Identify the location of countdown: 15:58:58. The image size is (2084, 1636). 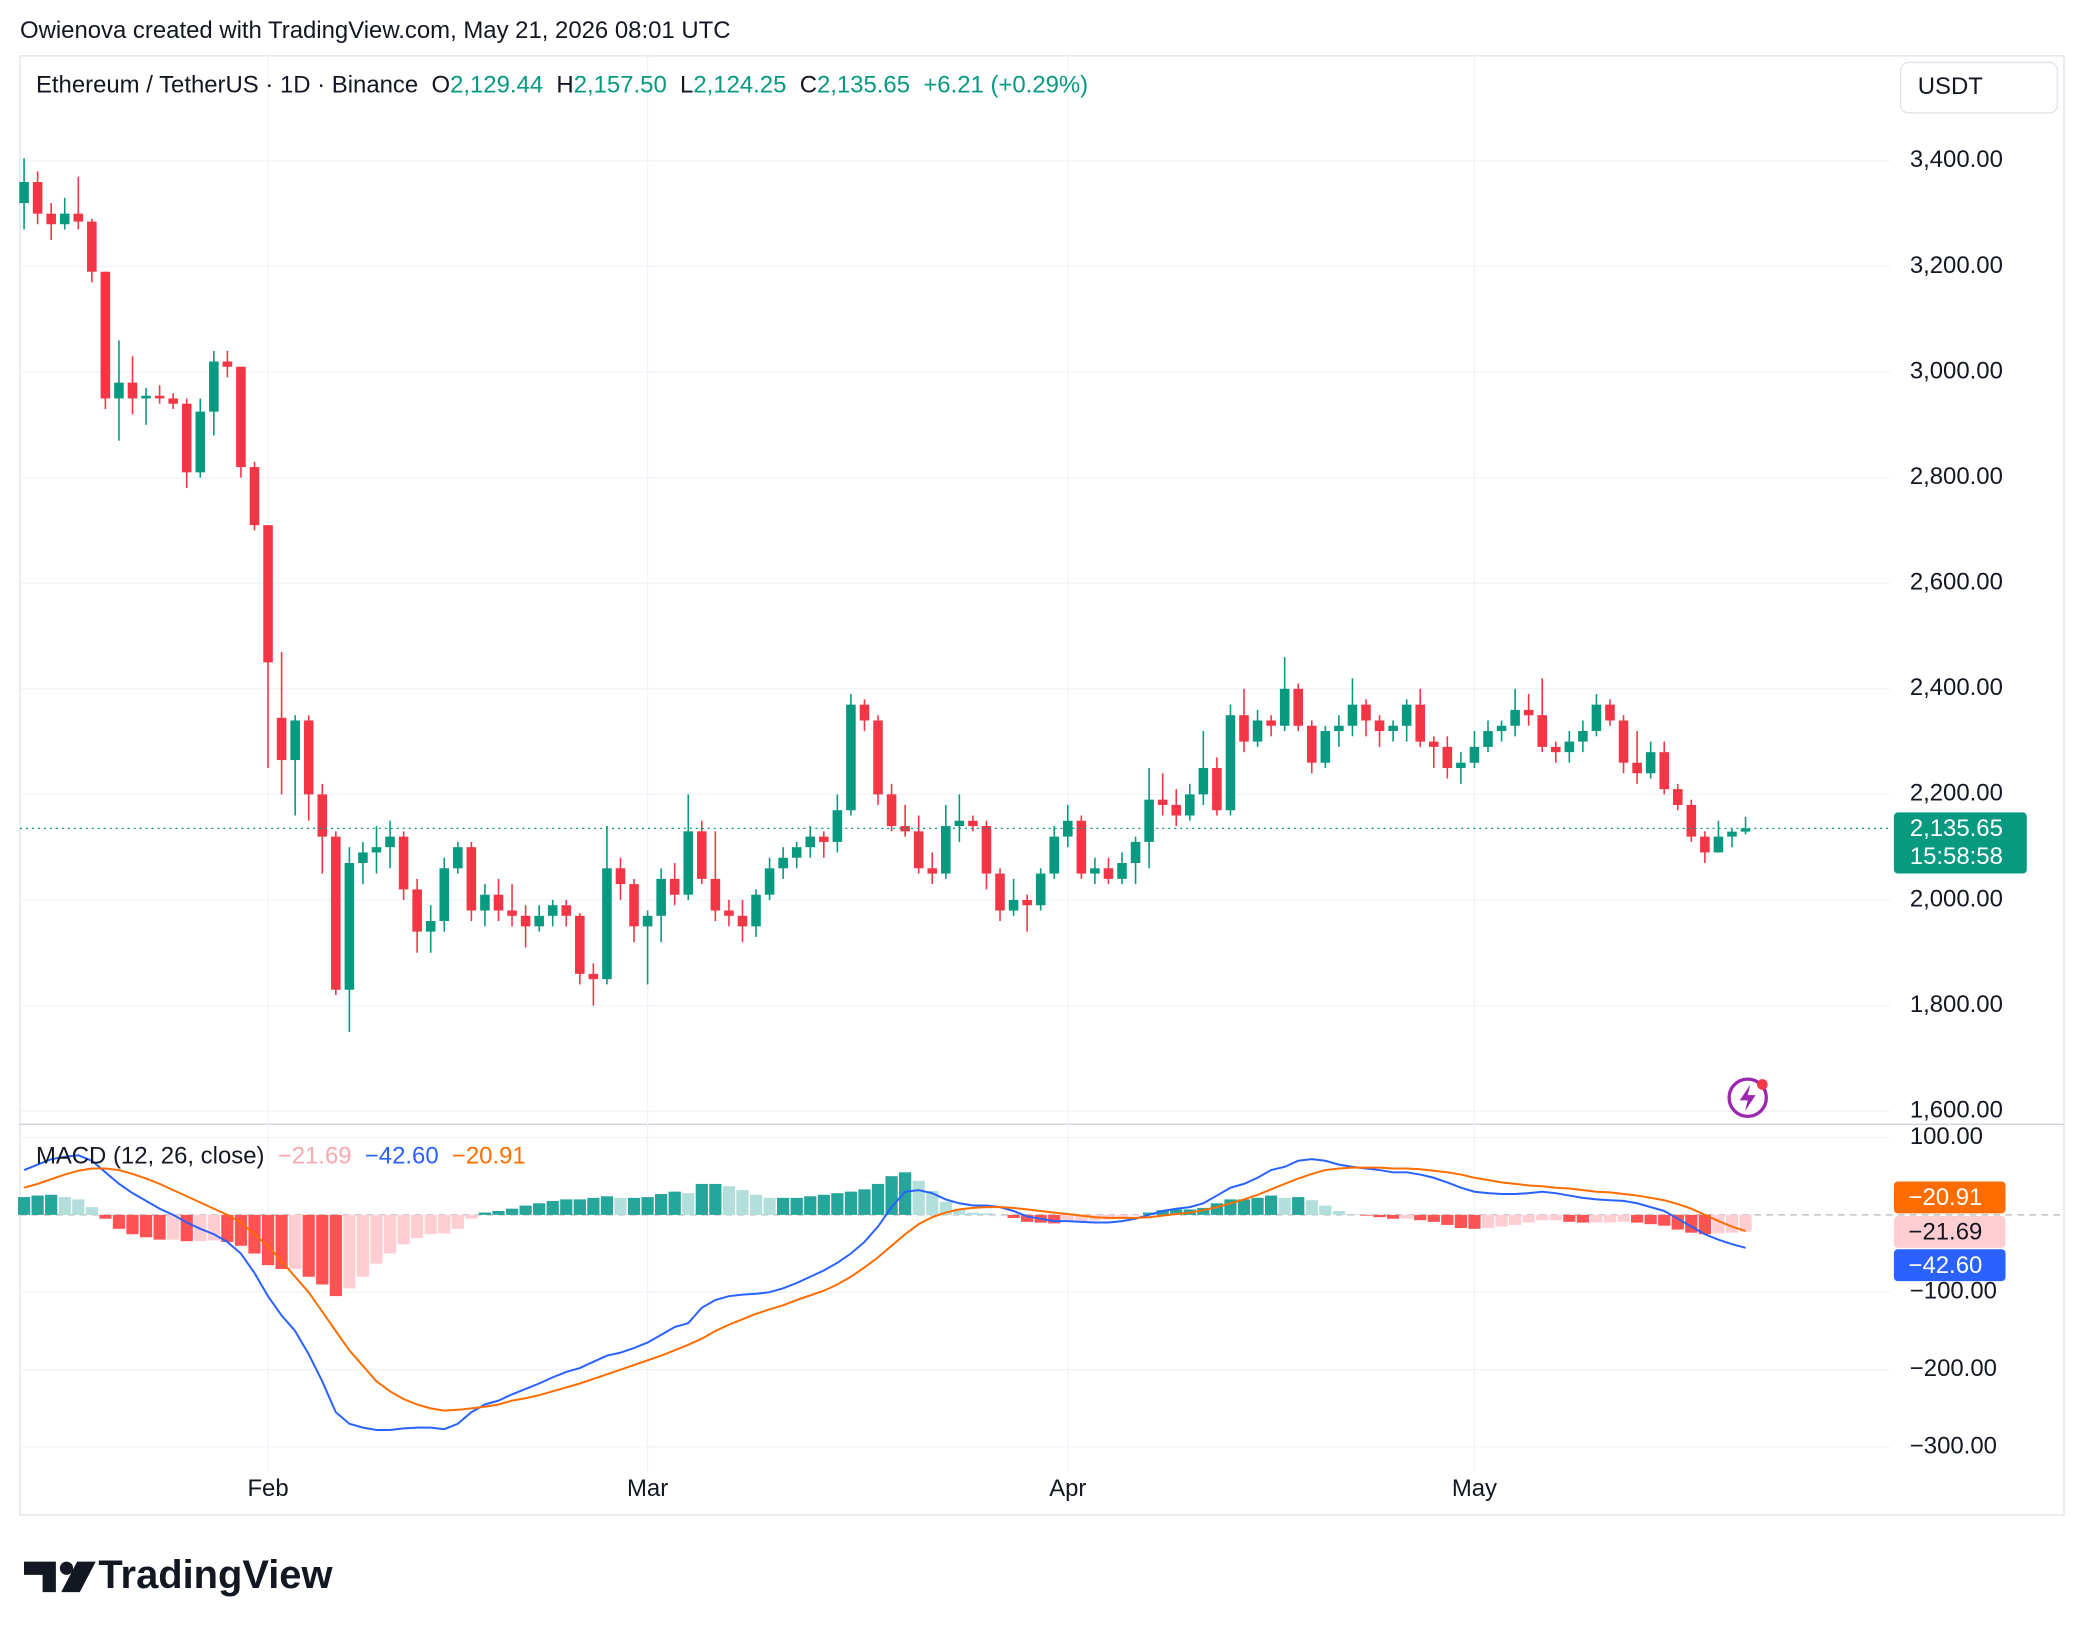
(1956, 856).